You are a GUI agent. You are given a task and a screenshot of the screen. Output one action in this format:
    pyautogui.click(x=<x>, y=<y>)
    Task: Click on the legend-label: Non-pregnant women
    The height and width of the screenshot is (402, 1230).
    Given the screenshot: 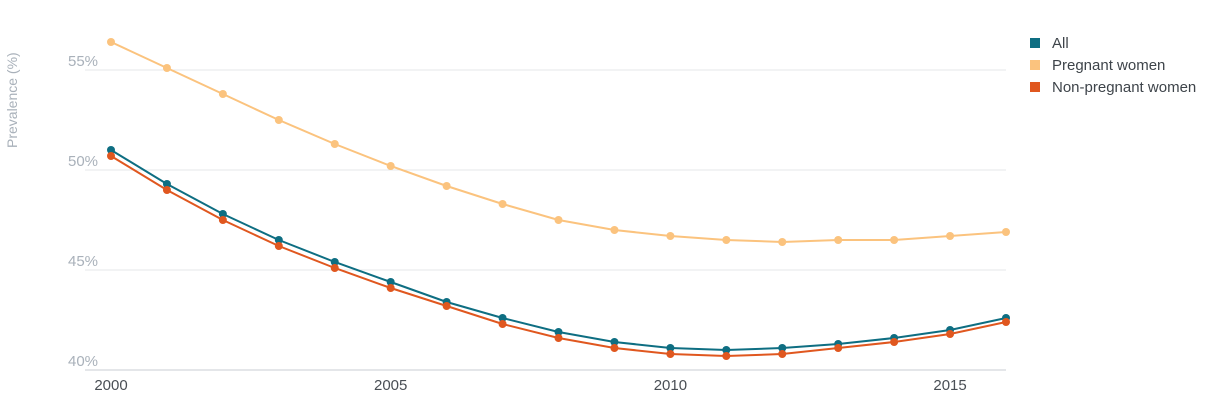 What is the action you would take?
    pyautogui.click(x=1124, y=87)
    